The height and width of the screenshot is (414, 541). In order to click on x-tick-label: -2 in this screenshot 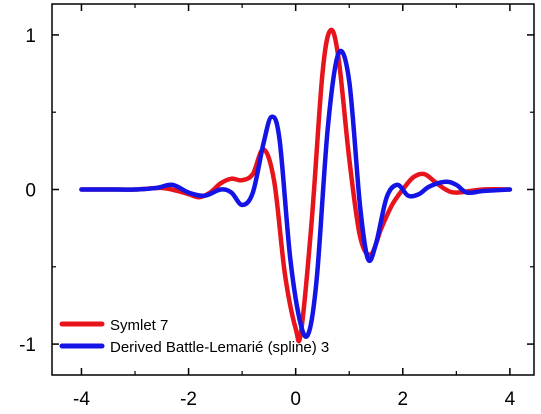, I will do `click(188, 399)`.